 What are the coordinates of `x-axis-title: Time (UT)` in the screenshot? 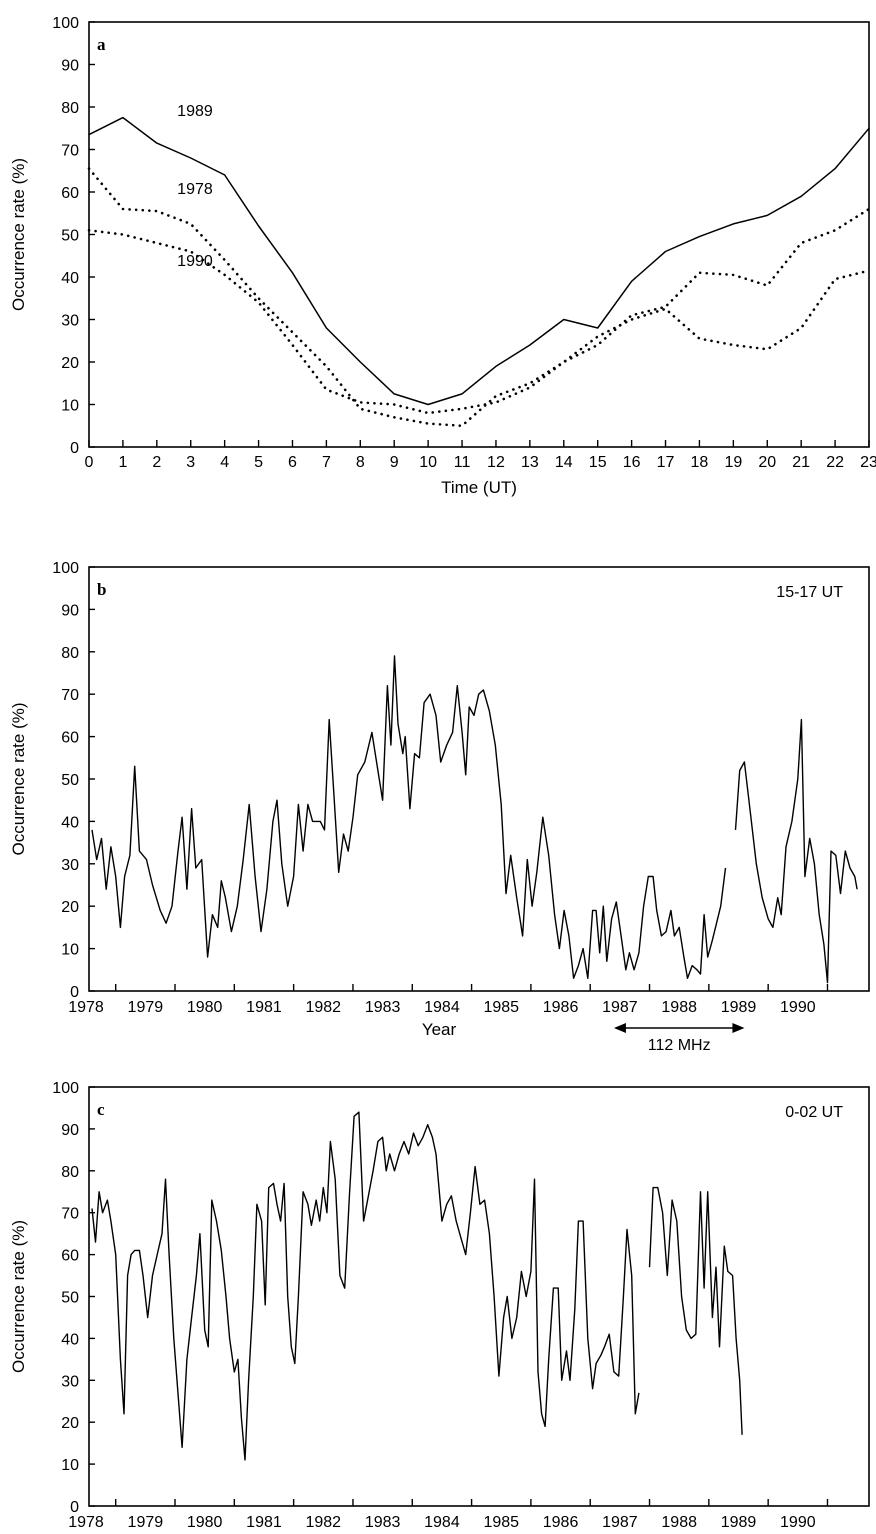 It's located at (479, 487).